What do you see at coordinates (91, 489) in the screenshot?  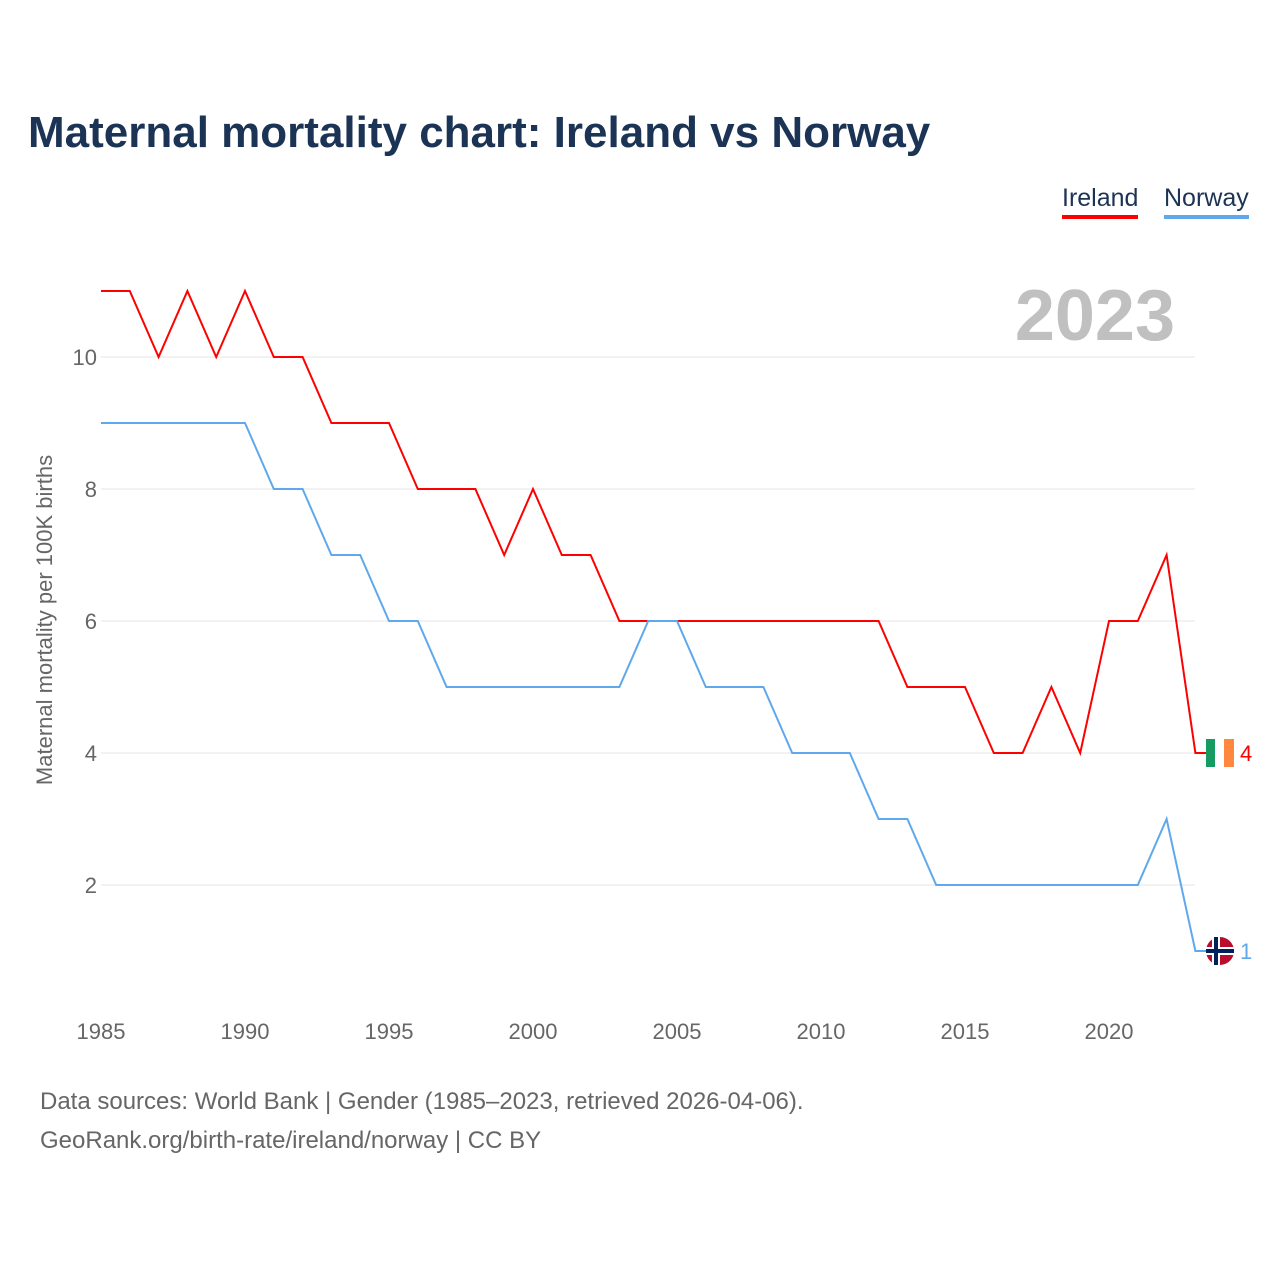 I see `y-tick-label: 8` at bounding box center [91, 489].